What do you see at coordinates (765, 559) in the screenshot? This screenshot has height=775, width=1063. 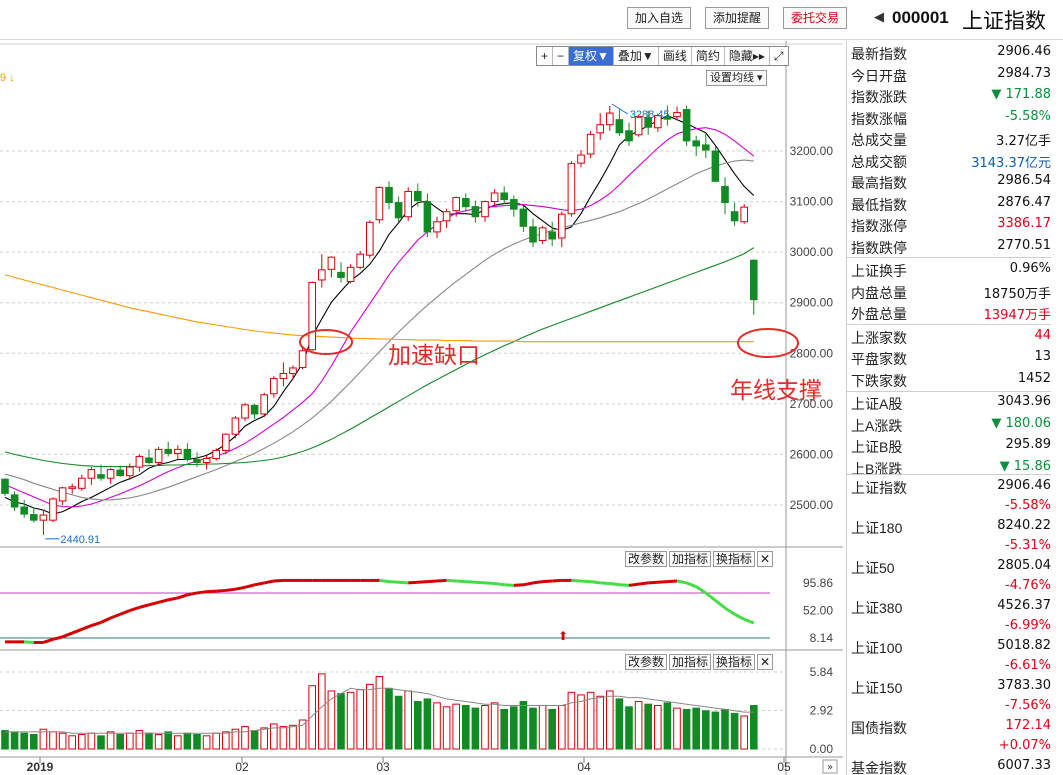 I see `osc-close-icon: ✕` at bounding box center [765, 559].